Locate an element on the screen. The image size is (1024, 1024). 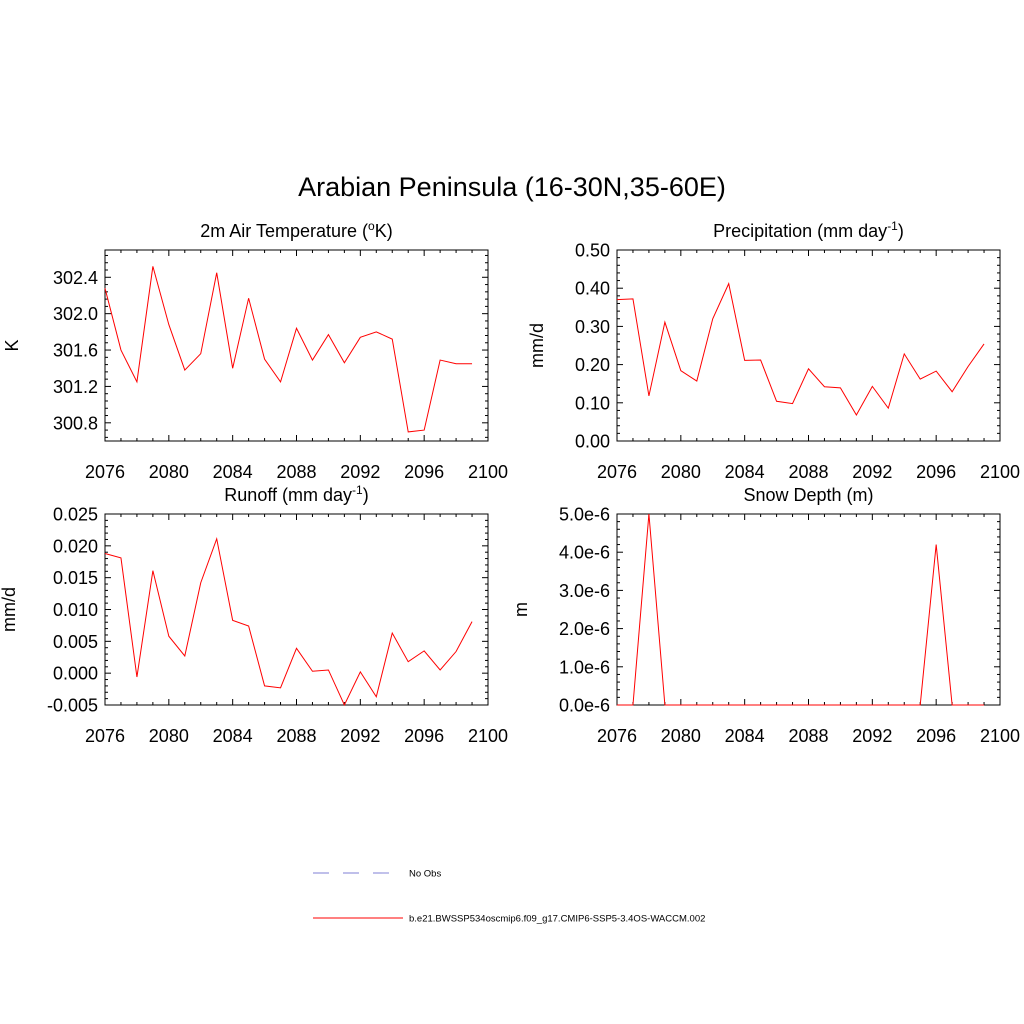
air-temperature-y-tick-label: 302.4 is located at coordinates (75, 278).